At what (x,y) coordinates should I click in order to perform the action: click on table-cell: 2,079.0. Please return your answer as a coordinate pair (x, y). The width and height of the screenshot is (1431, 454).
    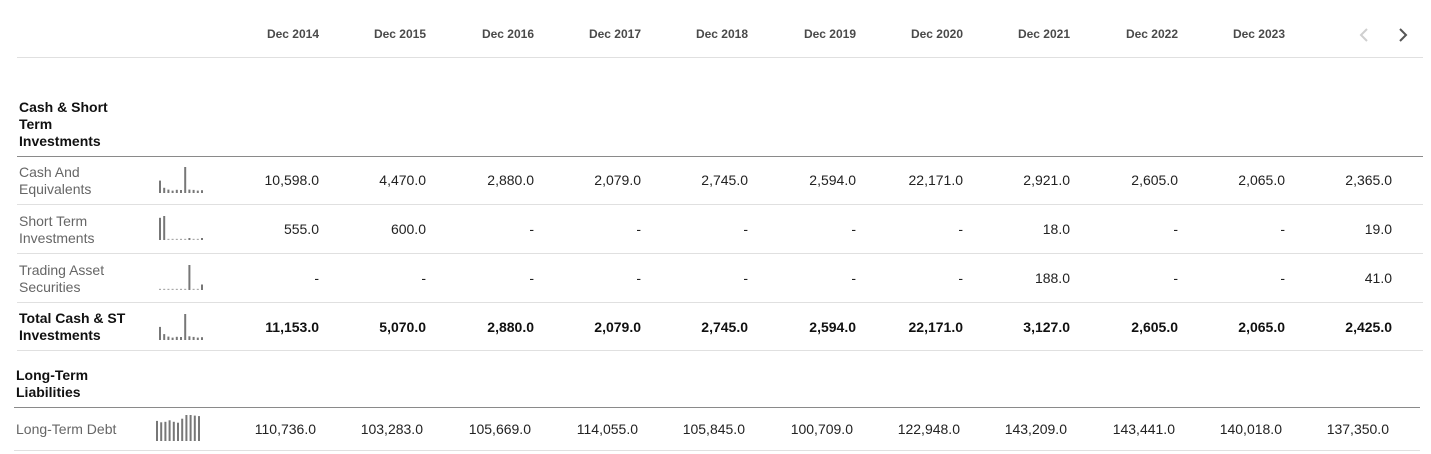
    Looking at the image, I should click on (617, 180).